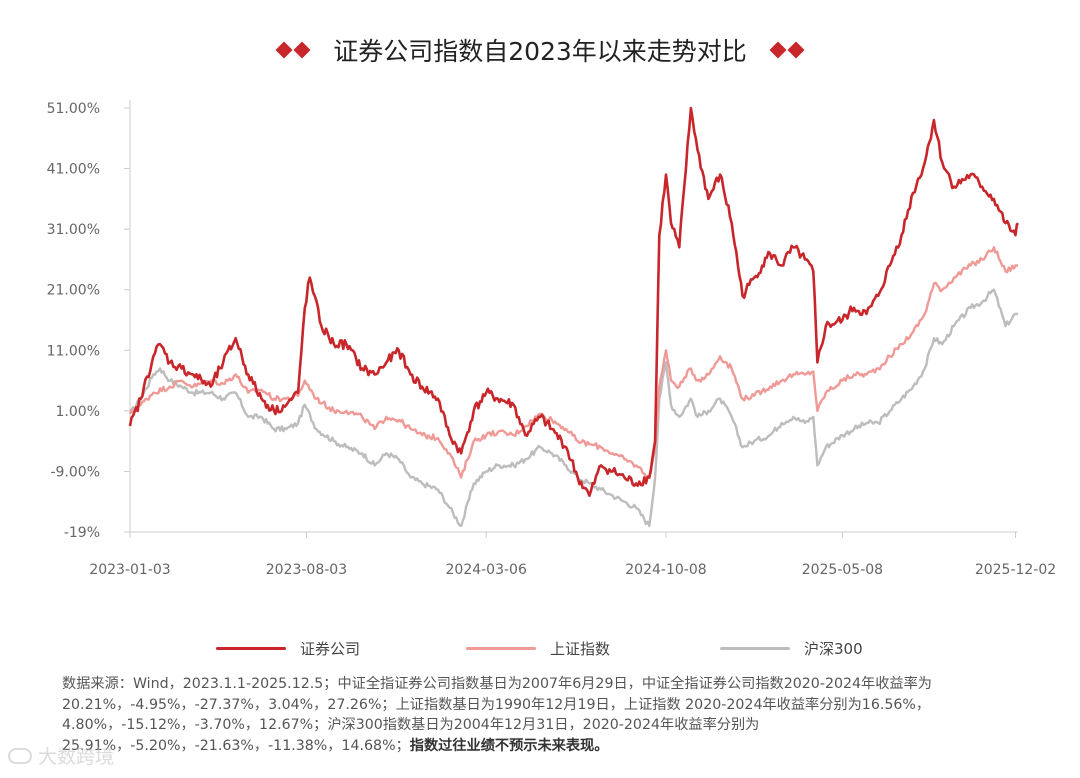 The height and width of the screenshot is (778, 1080). Describe the element at coordinates (306, 570) in the screenshot. I see `x-tick-label: 2023-08-03` at that location.